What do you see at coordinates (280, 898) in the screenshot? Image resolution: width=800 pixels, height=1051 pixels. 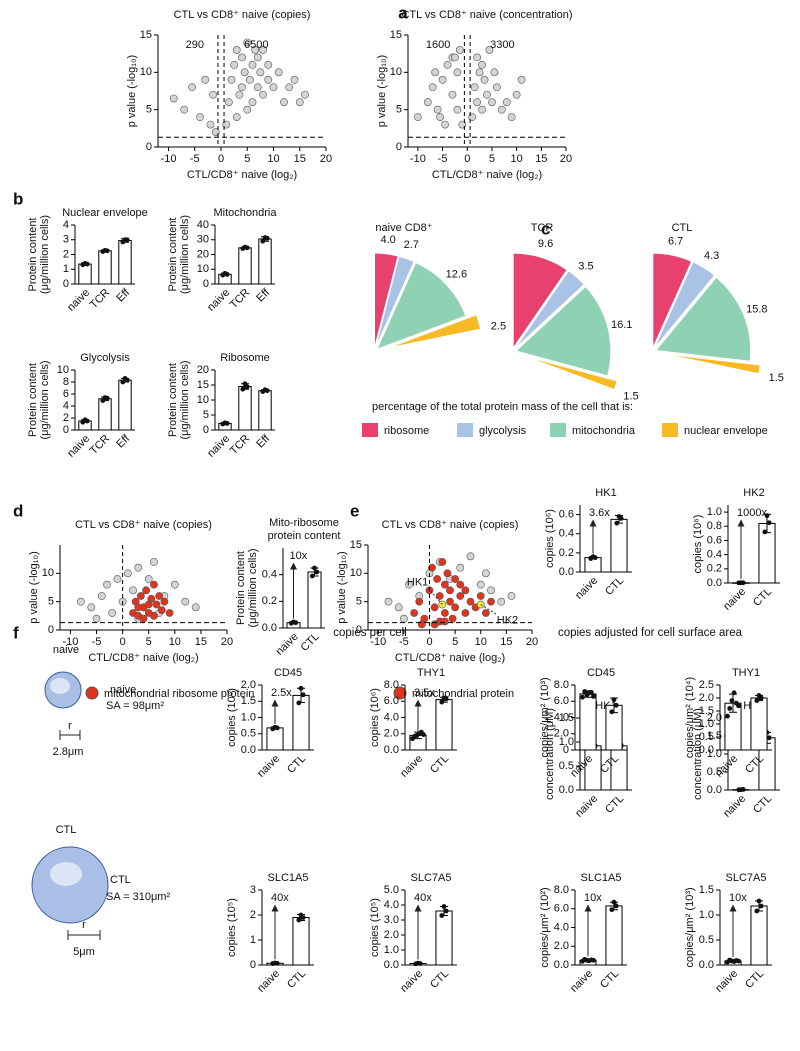 I see `fold-annotation: 40x` at bounding box center [280, 898].